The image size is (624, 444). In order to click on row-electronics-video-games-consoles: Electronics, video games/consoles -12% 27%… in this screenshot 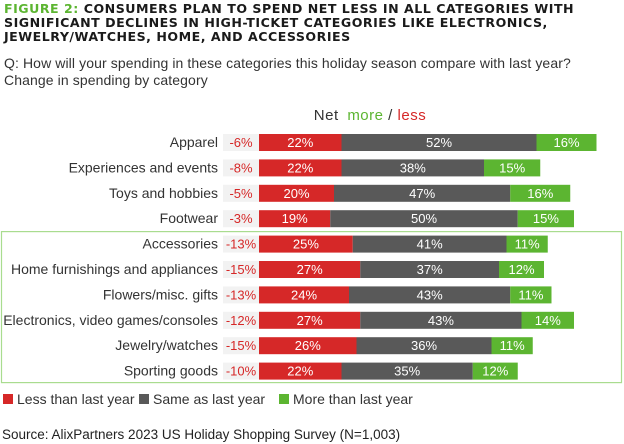, I will do `click(288, 320)`.